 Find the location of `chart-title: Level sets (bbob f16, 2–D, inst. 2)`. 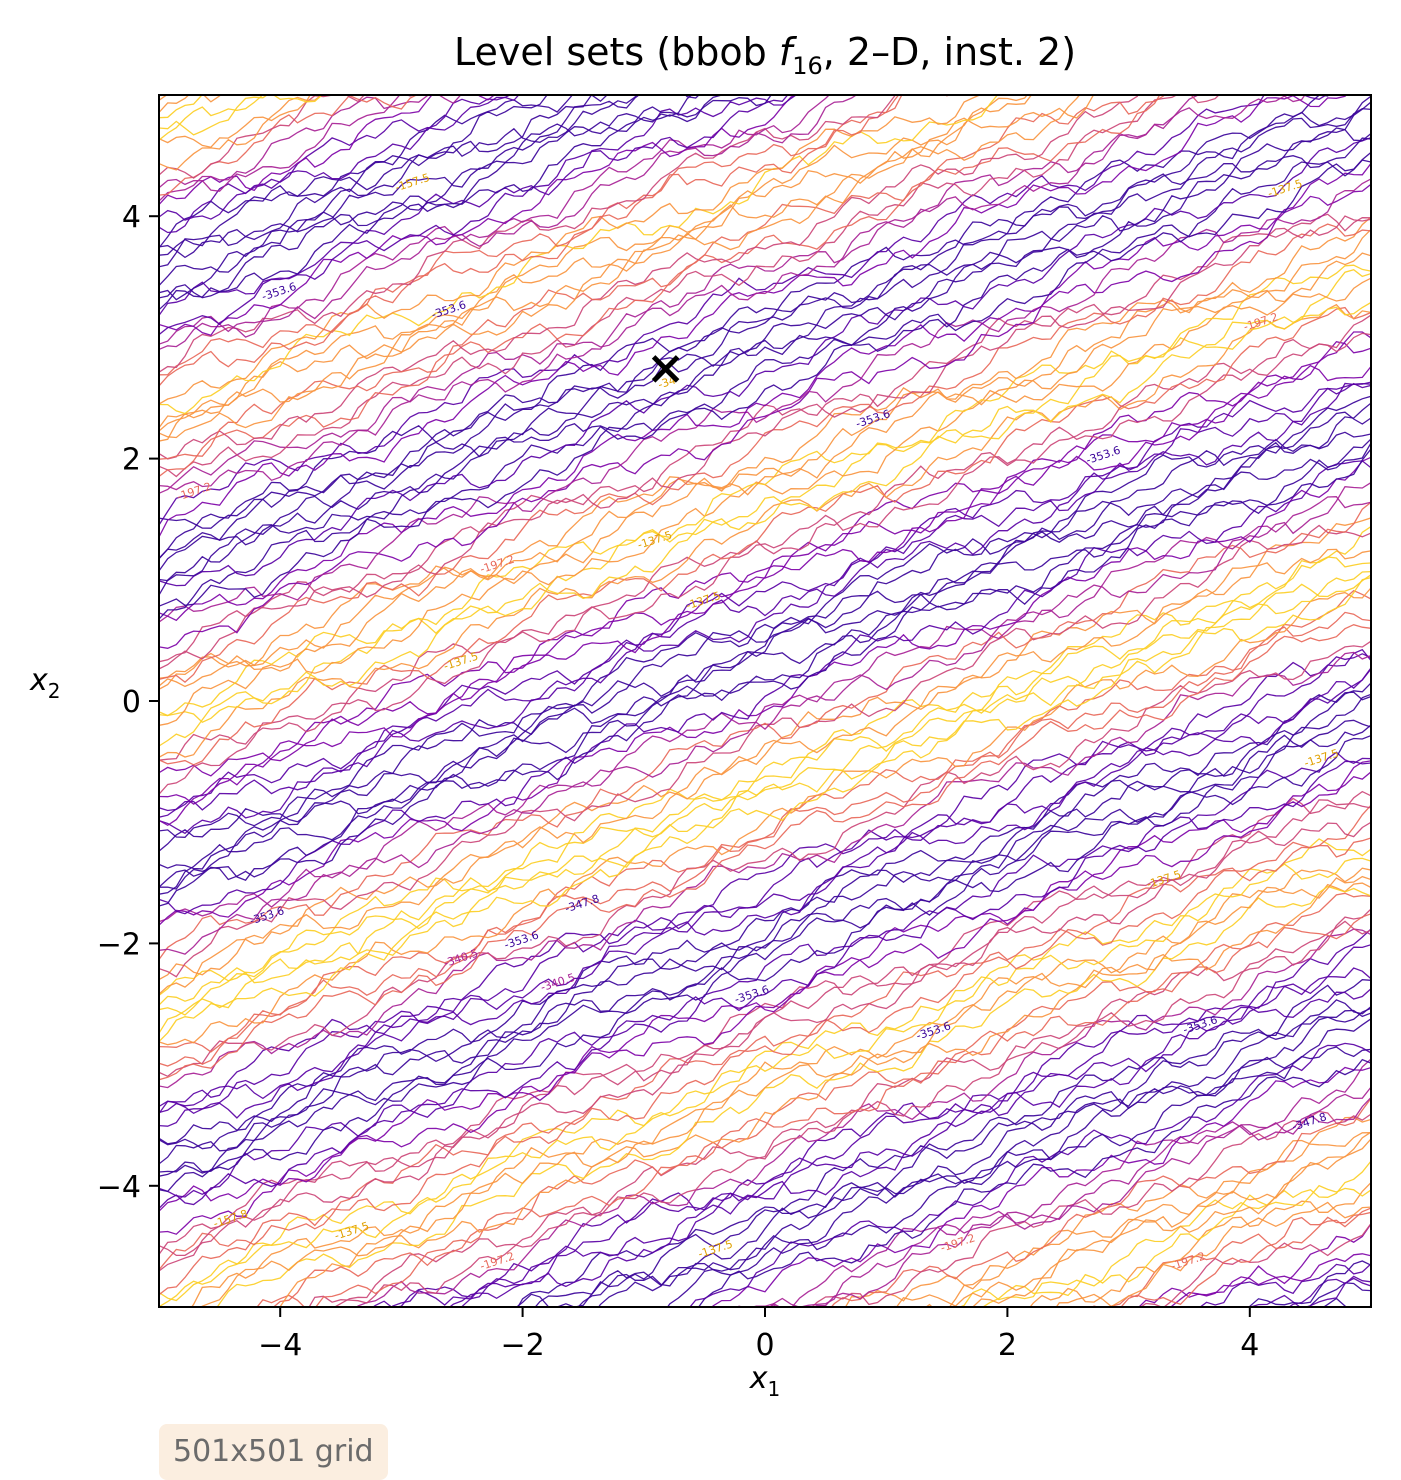

chart-title: Level sets (bbob f16, 2–D, inst. 2) is located at coordinates (765, 55).